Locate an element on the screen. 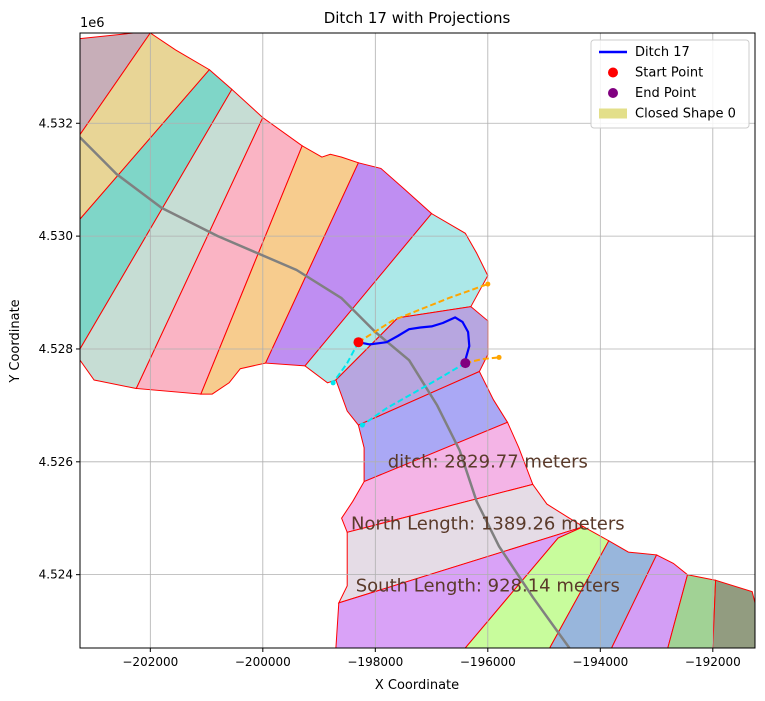 The width and height of the screenshot is (765, 701). legend-box is located at coordinates (670, 84).